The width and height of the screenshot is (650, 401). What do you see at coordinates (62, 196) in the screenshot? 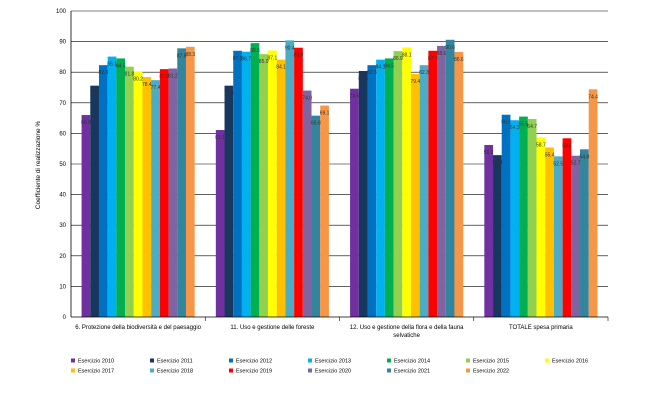
I see `y-tick-label: 40` at bounding box center [62, 196].